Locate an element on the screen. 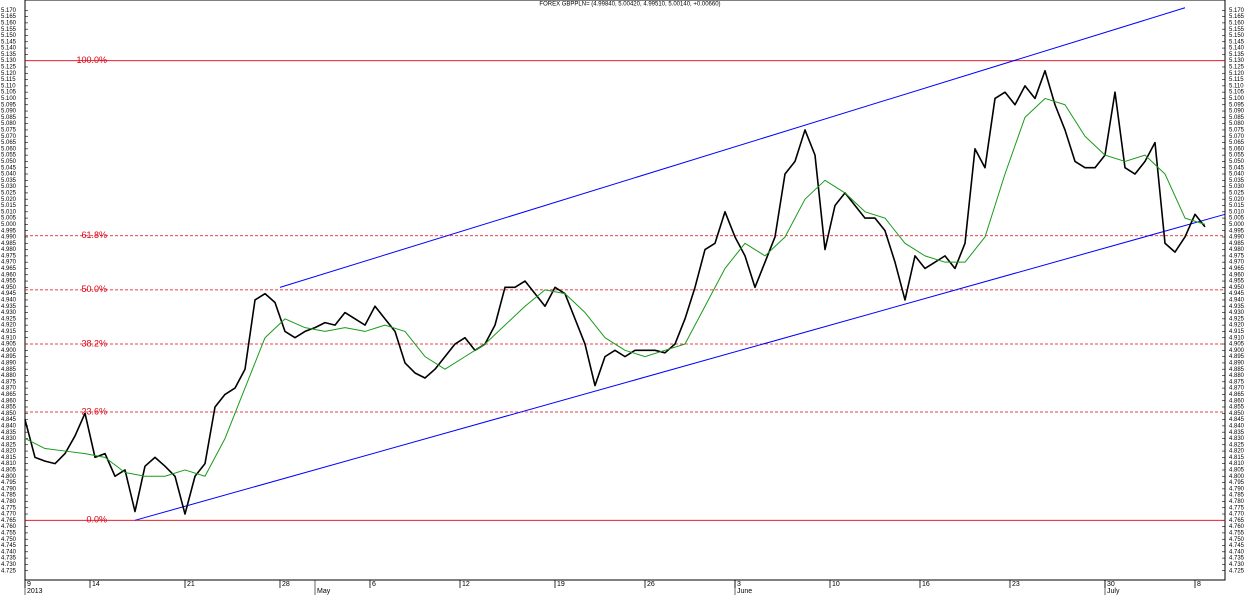 The height and width of the screenshot is (595, 1260). x-tick-label: 10 is located at coordinates (836, 584).